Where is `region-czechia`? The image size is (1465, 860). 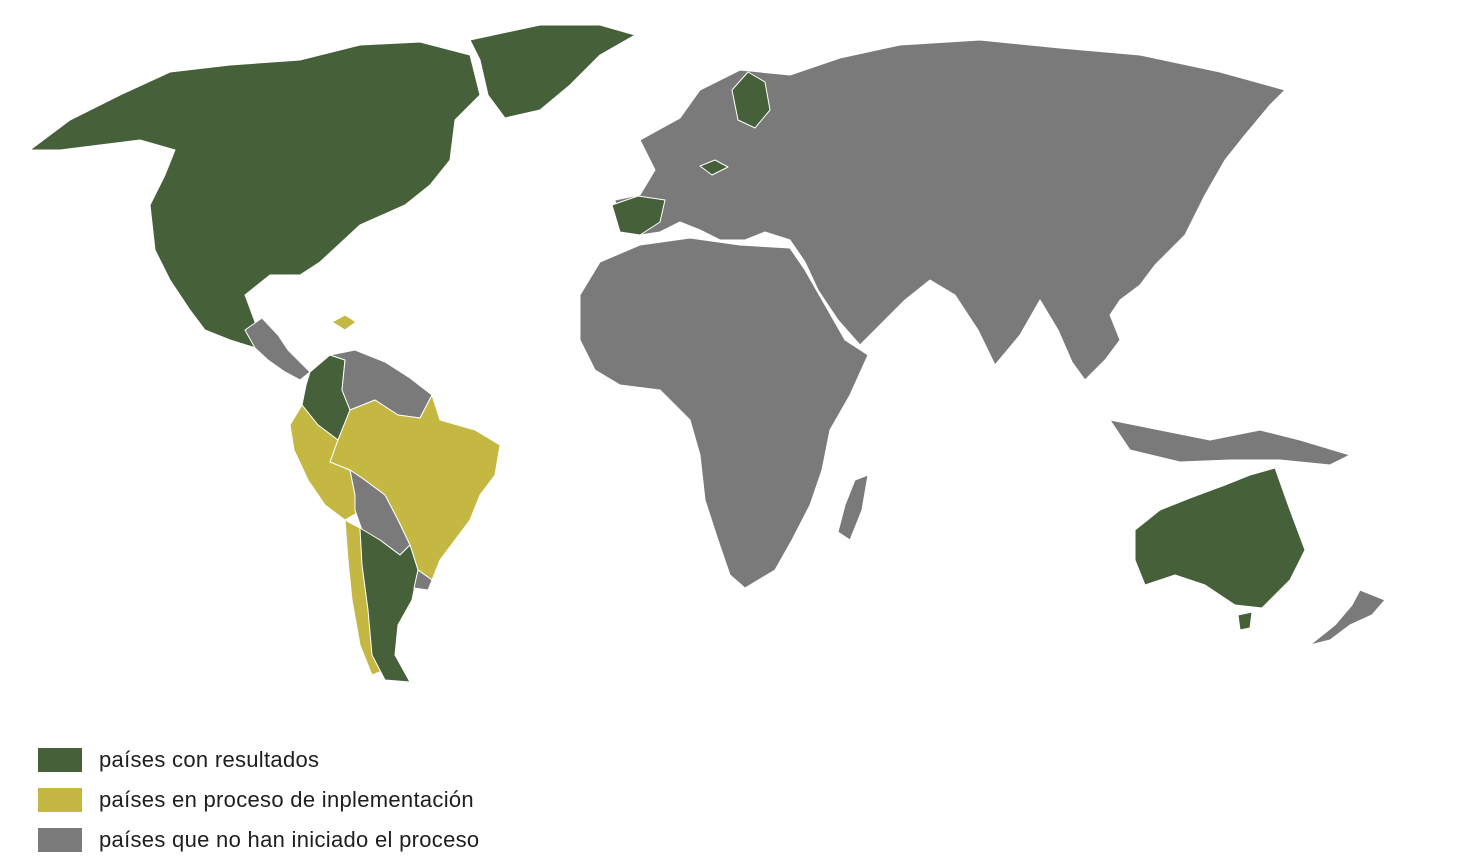 region-czechia is located at coordinates (714, 167).